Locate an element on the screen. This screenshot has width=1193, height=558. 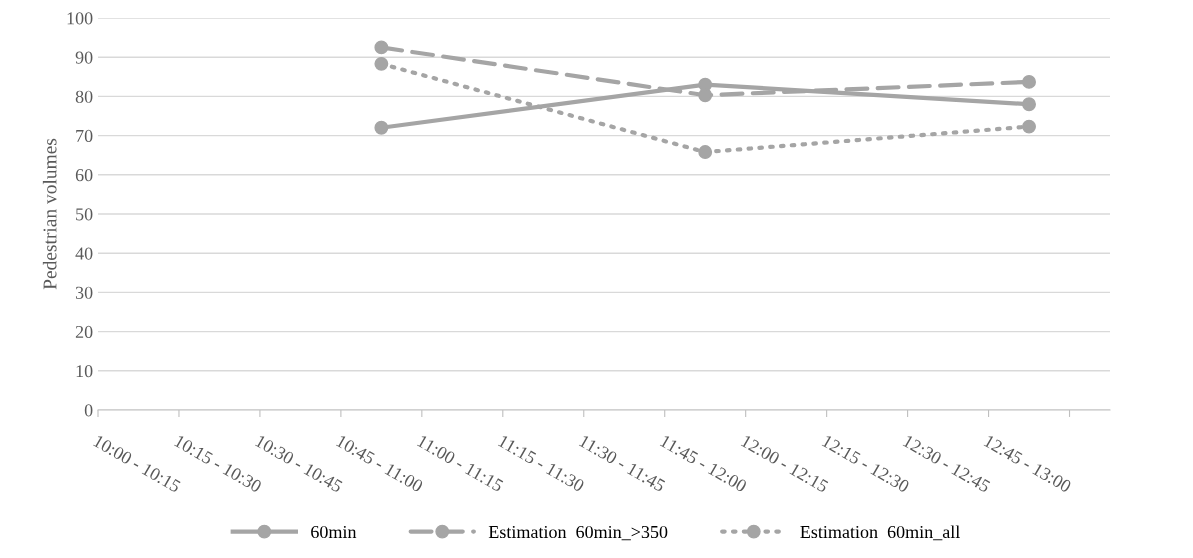
y-tick-label: 40 is located at coordinates (84, 253).